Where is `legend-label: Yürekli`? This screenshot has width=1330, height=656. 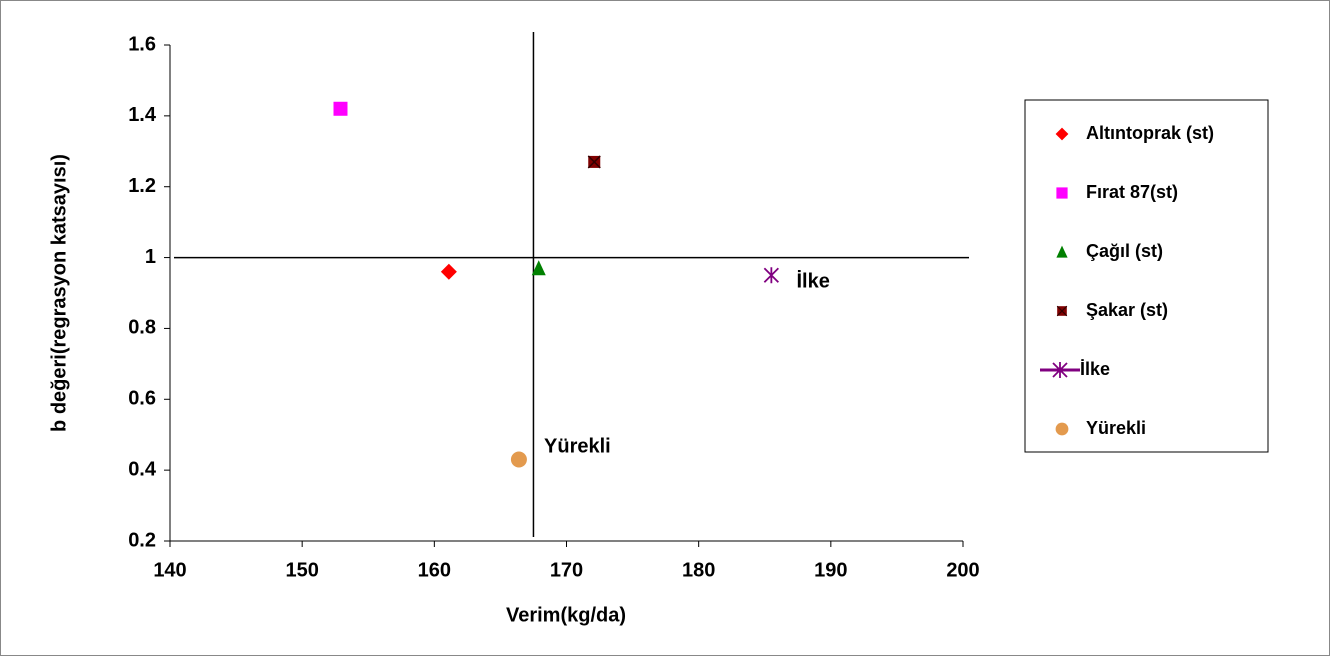
legend-label: Yürekli is located at coordinates (1116, 428).